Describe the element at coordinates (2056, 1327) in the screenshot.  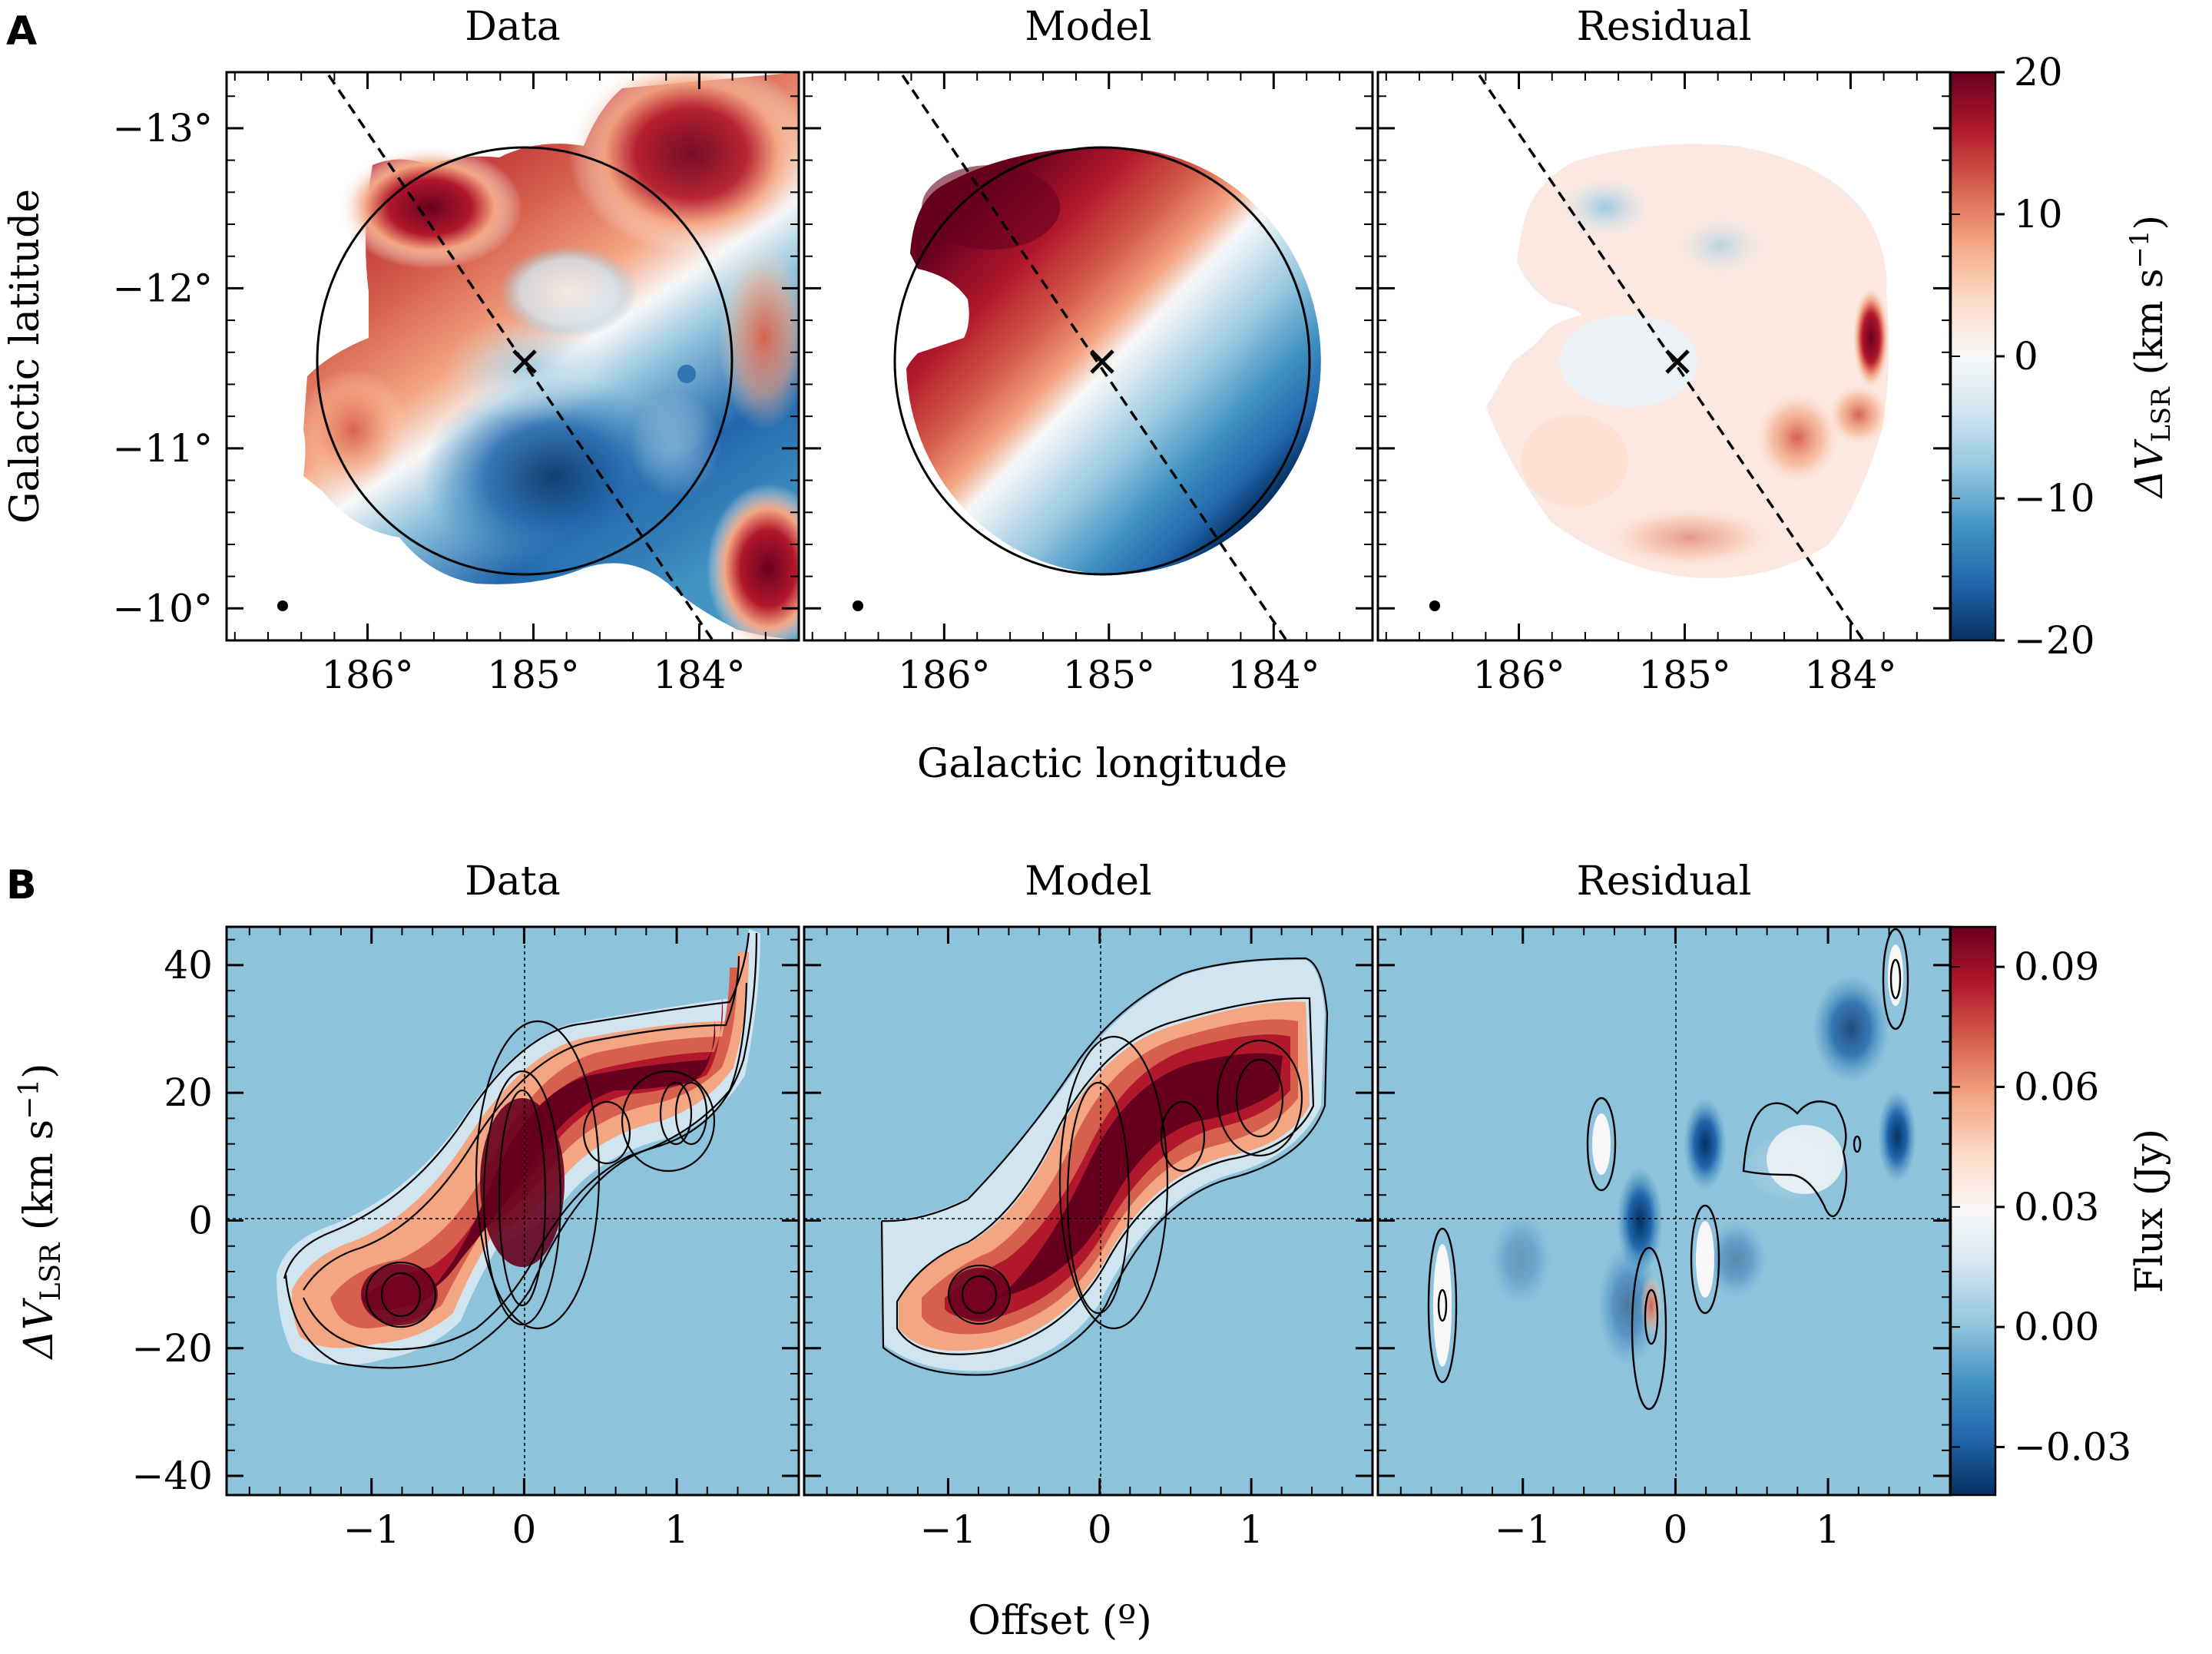
I see `colorbar-tick-label: 0.00` at that location.